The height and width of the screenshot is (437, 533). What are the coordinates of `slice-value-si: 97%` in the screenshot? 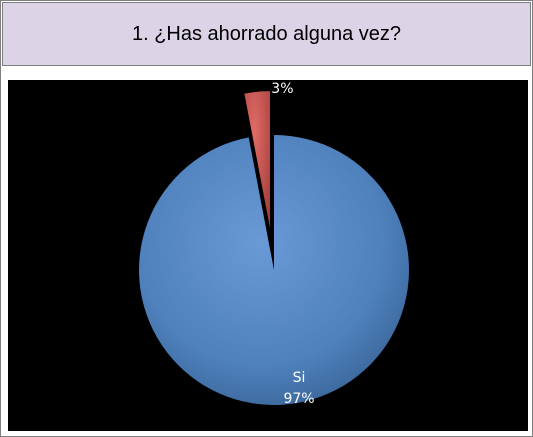 It's located at (298, 399).